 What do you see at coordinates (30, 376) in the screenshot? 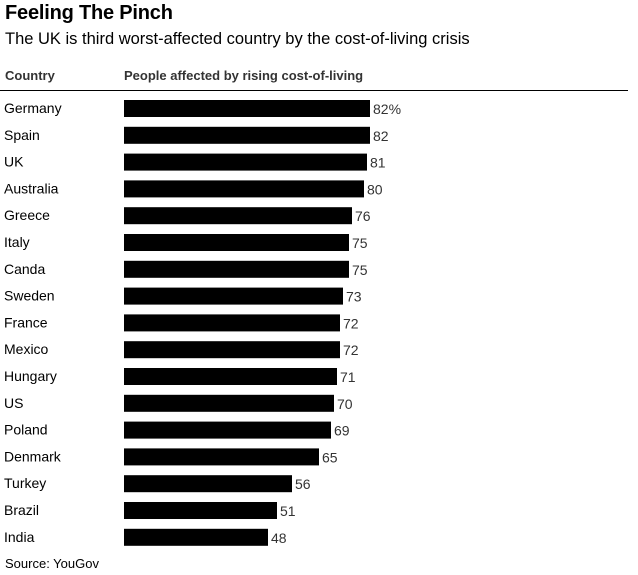
I see `category-label: Hungary` at bounding box center [30, 376].